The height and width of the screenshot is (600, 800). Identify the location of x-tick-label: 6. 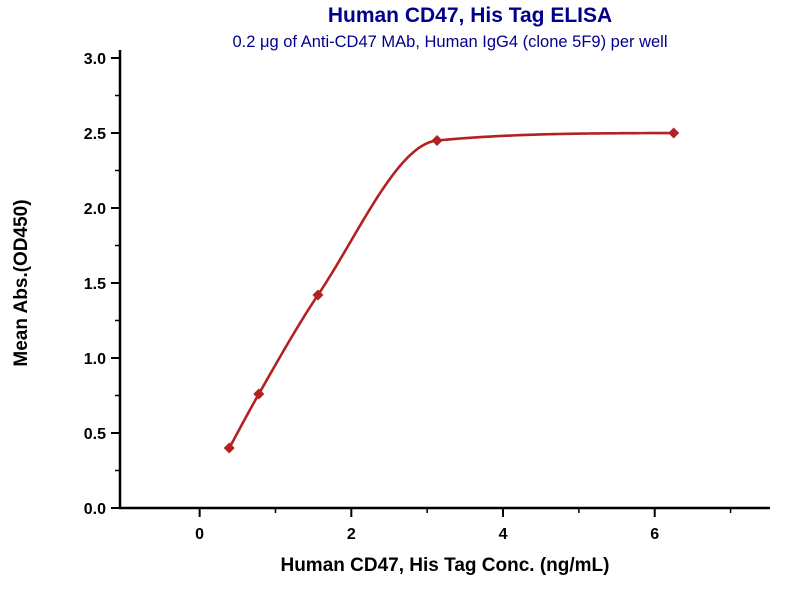
(654, 534).